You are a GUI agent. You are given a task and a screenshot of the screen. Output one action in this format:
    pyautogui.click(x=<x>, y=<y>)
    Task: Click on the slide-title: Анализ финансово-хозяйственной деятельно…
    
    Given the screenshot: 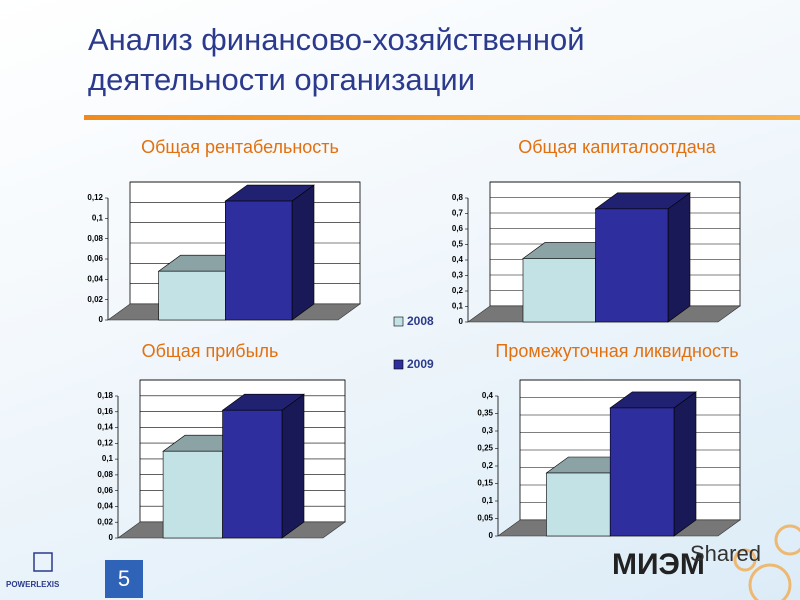 What is the action you would take?
    pyautogui.click(x=336, y=59)
    